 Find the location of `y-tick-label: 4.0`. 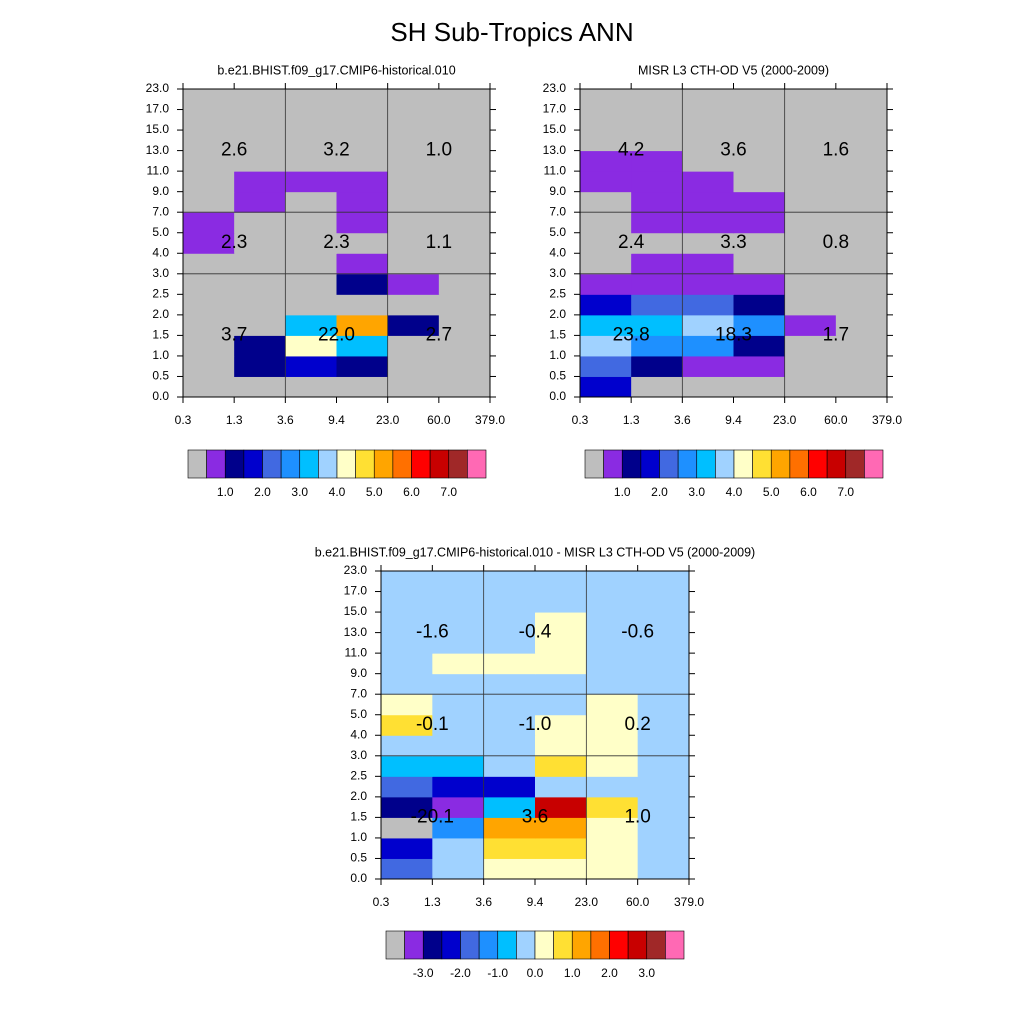

y-tick-label: 4.0 is located at coordinates (557, 252).